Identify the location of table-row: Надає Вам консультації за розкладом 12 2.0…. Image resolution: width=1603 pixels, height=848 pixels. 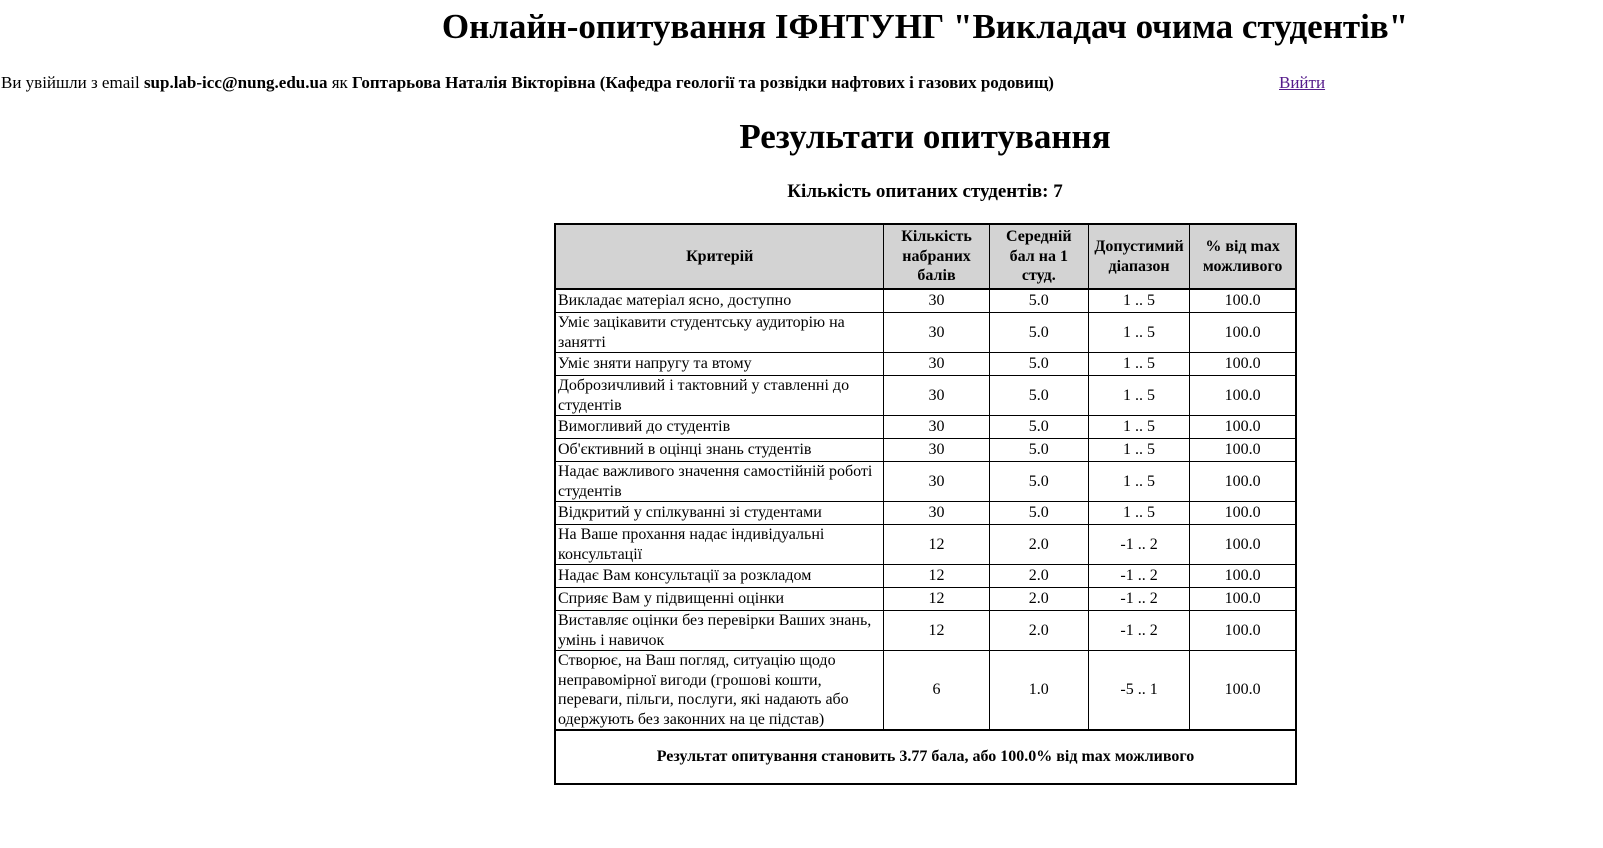
(925, 576).